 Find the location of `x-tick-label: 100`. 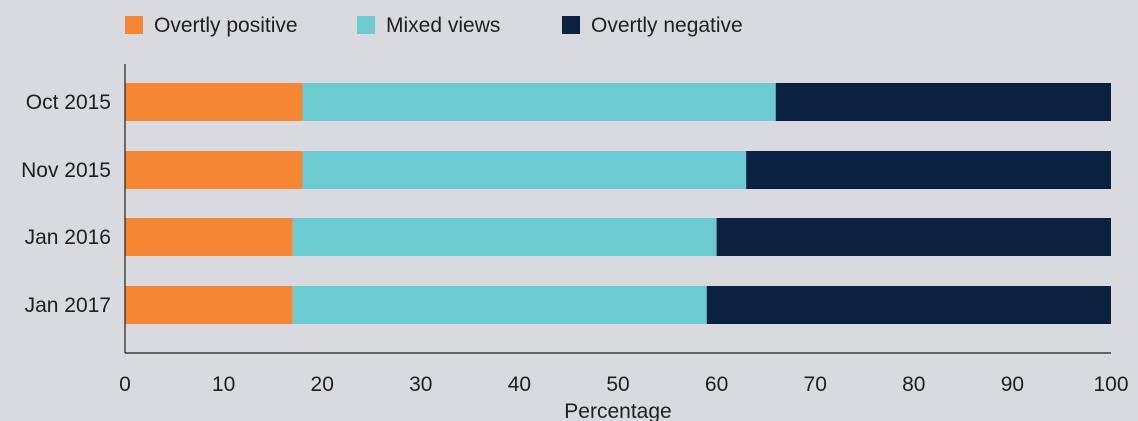

x-tick-label: 100 is located at coordinates (1110, 384).